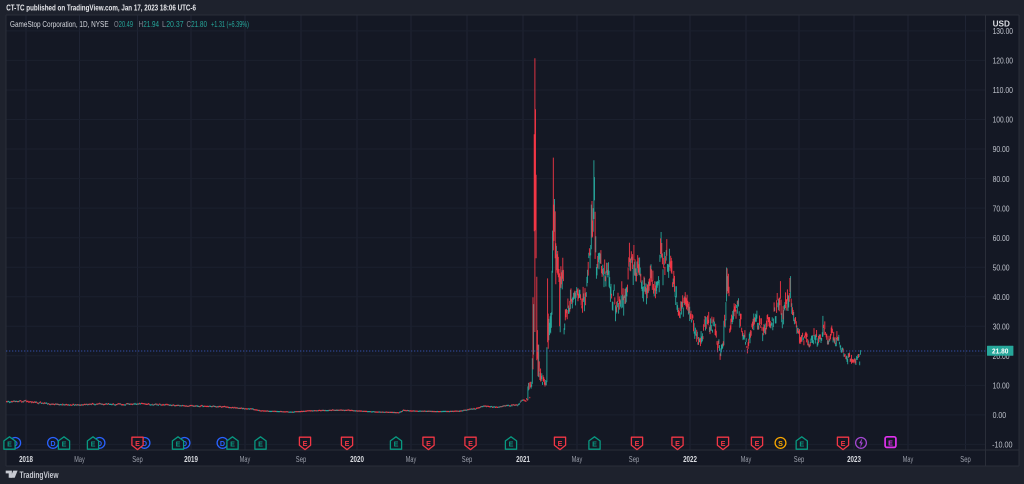  I want to click on svg-text: 70.00, so click(1001, 208).